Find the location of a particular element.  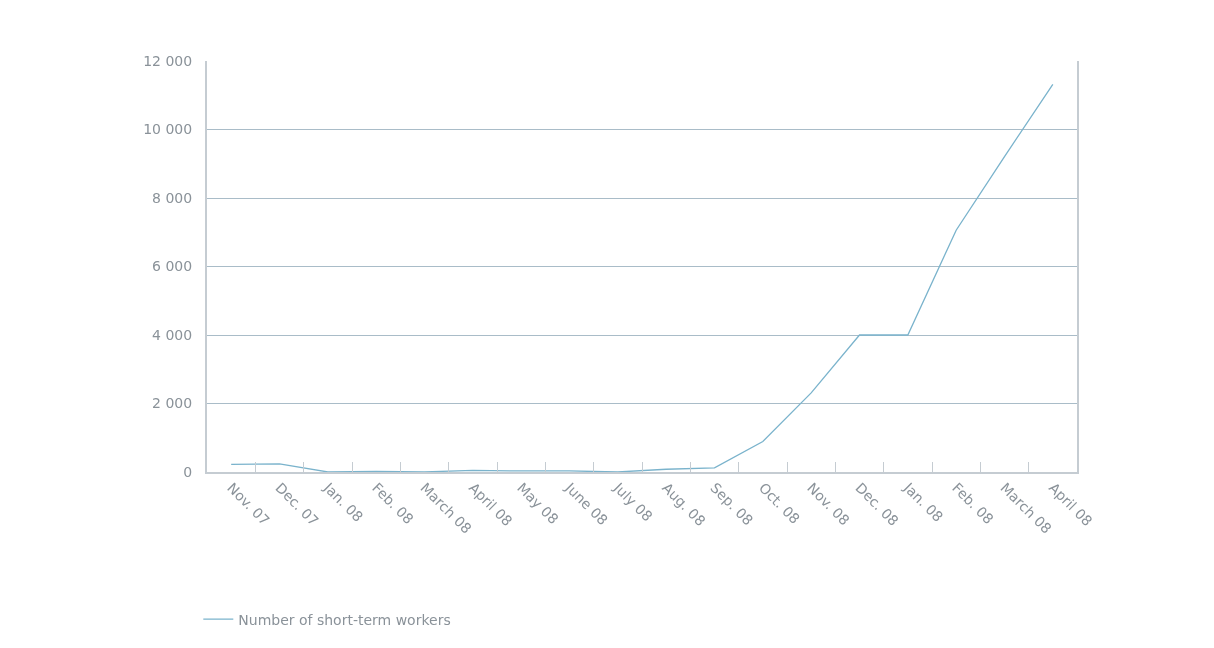

y-tick-label: 2 000 is located at coordinates (172, 403).